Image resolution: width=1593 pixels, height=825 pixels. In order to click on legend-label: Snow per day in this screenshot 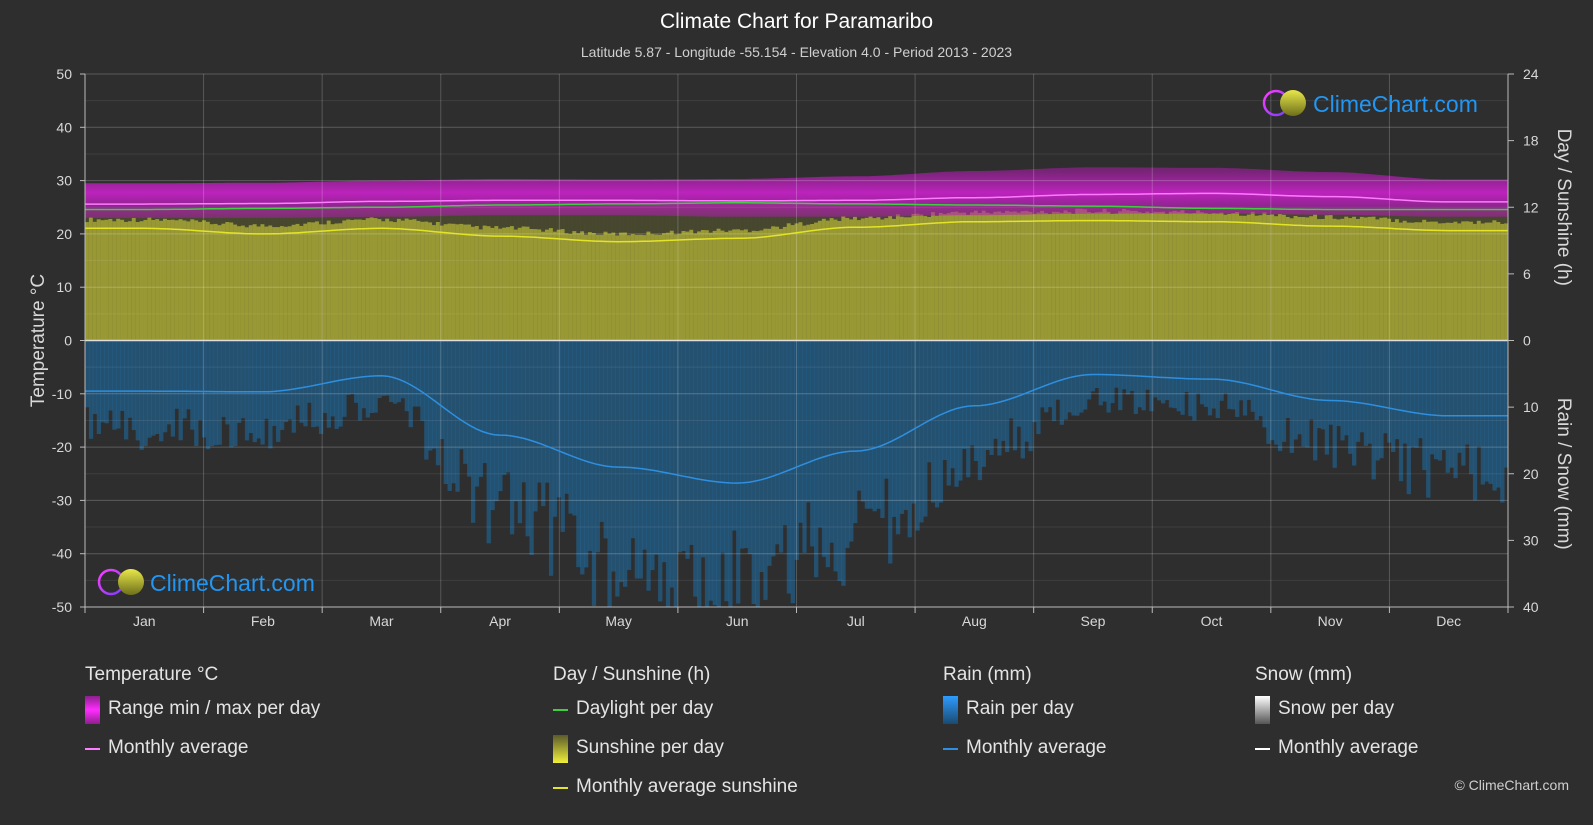, I will do `click(1336, 708)`.